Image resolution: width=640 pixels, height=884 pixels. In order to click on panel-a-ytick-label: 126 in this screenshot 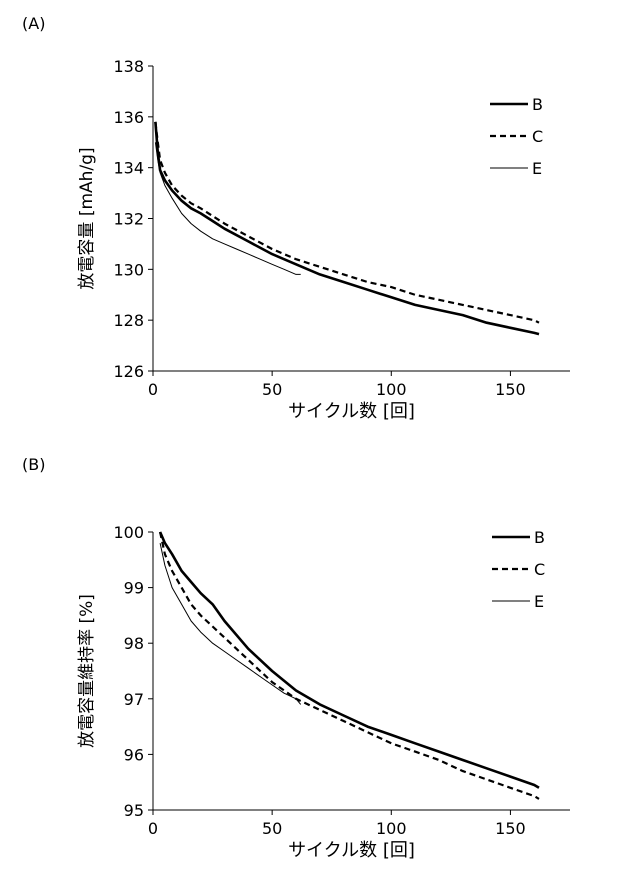, I will do `click(128, 371)`.